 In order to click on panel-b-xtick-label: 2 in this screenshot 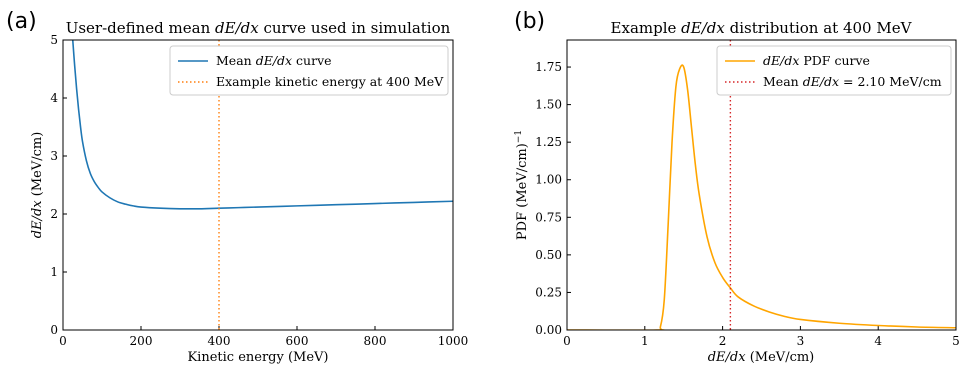, I will do `click(723, 341)`.